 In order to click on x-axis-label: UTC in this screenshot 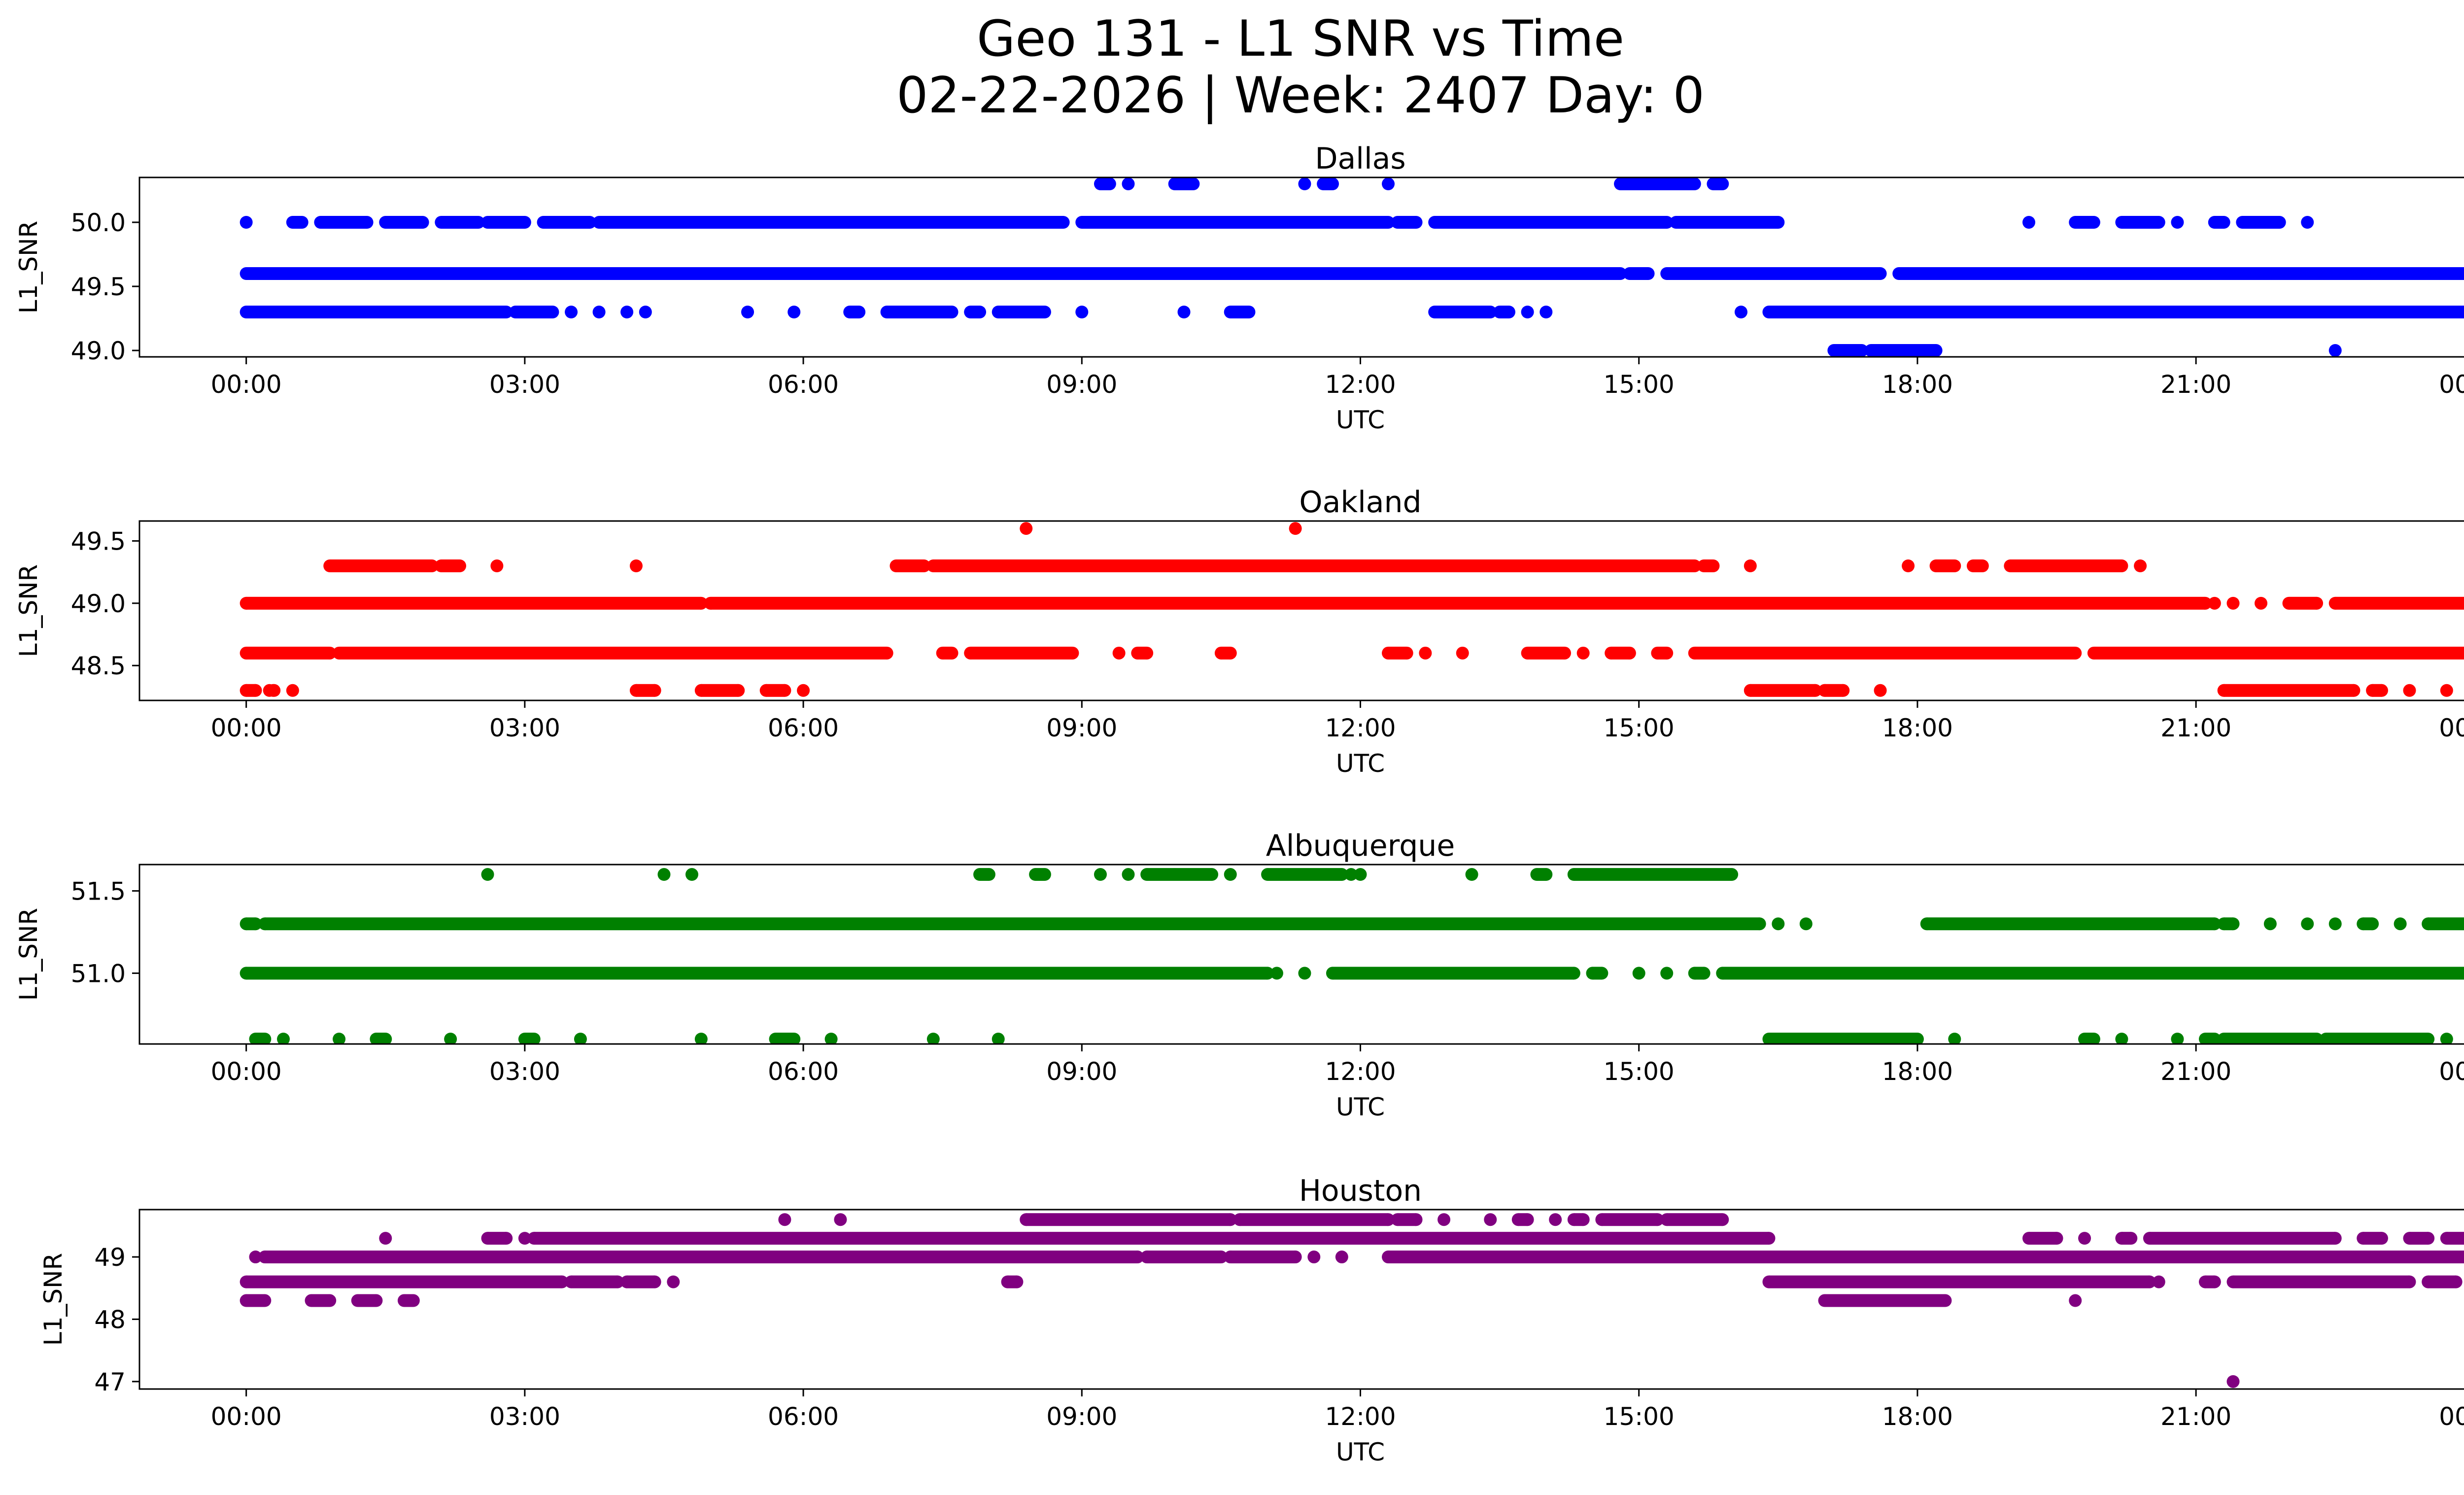, I will do `click(1360, 420)`.